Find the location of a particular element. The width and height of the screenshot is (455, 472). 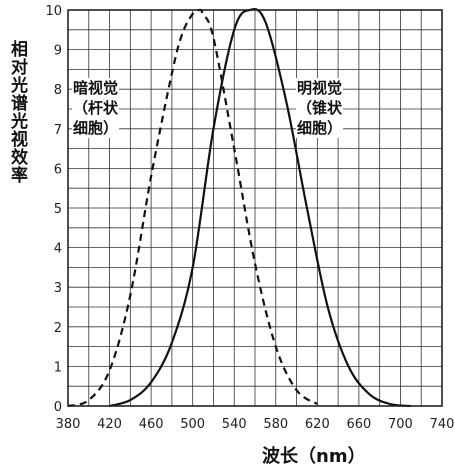

y-tick-label: 3 is located at coordinates (58, 288).